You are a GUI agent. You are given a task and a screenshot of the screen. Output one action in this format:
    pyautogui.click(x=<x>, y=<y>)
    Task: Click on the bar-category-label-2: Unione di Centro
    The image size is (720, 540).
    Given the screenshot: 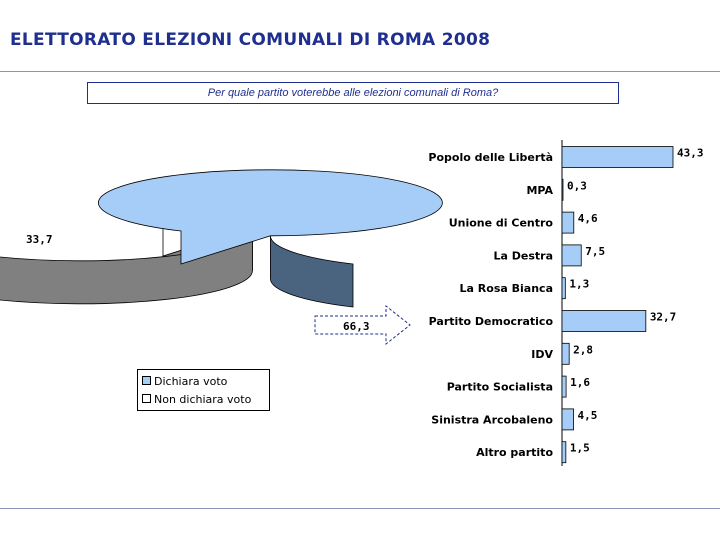 What is the action you would take?
    pyautogui.click(x=501, y=223)
    